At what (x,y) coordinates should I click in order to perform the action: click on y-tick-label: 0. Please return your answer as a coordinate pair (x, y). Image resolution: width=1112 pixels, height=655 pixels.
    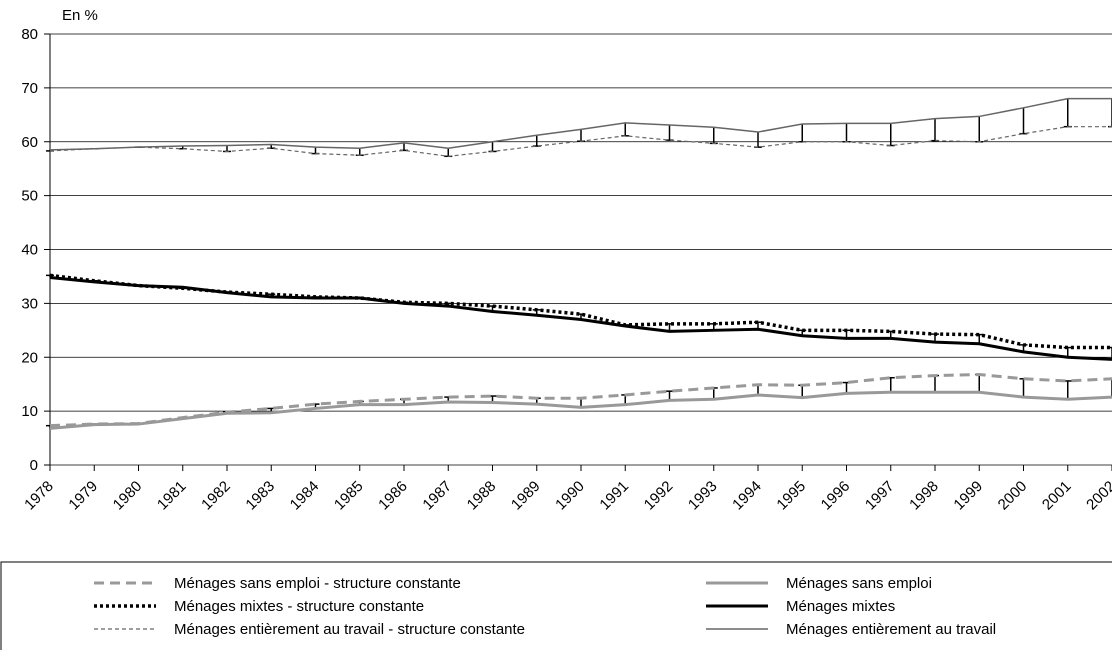
    Looking at the image, I should click on (34, 465).